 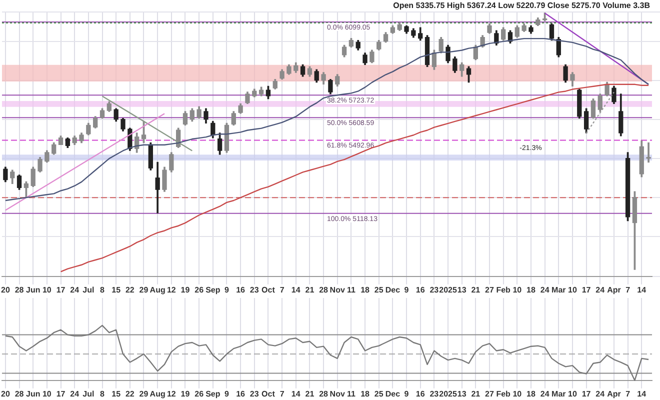 I want to click on text: Open 5335.75 High 5367.24 Low 5220.79 Close 5275.70 Volume 3.3B, so click(x=521, y=5).